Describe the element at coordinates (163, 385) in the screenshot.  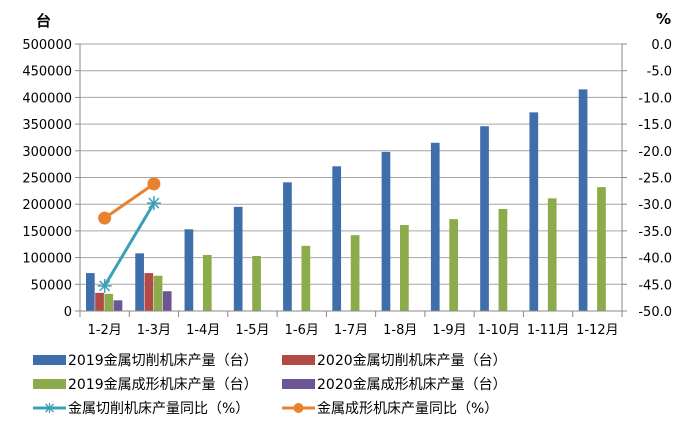
I see `legend-label: 2019金属成形机床产量（台）` at that location.